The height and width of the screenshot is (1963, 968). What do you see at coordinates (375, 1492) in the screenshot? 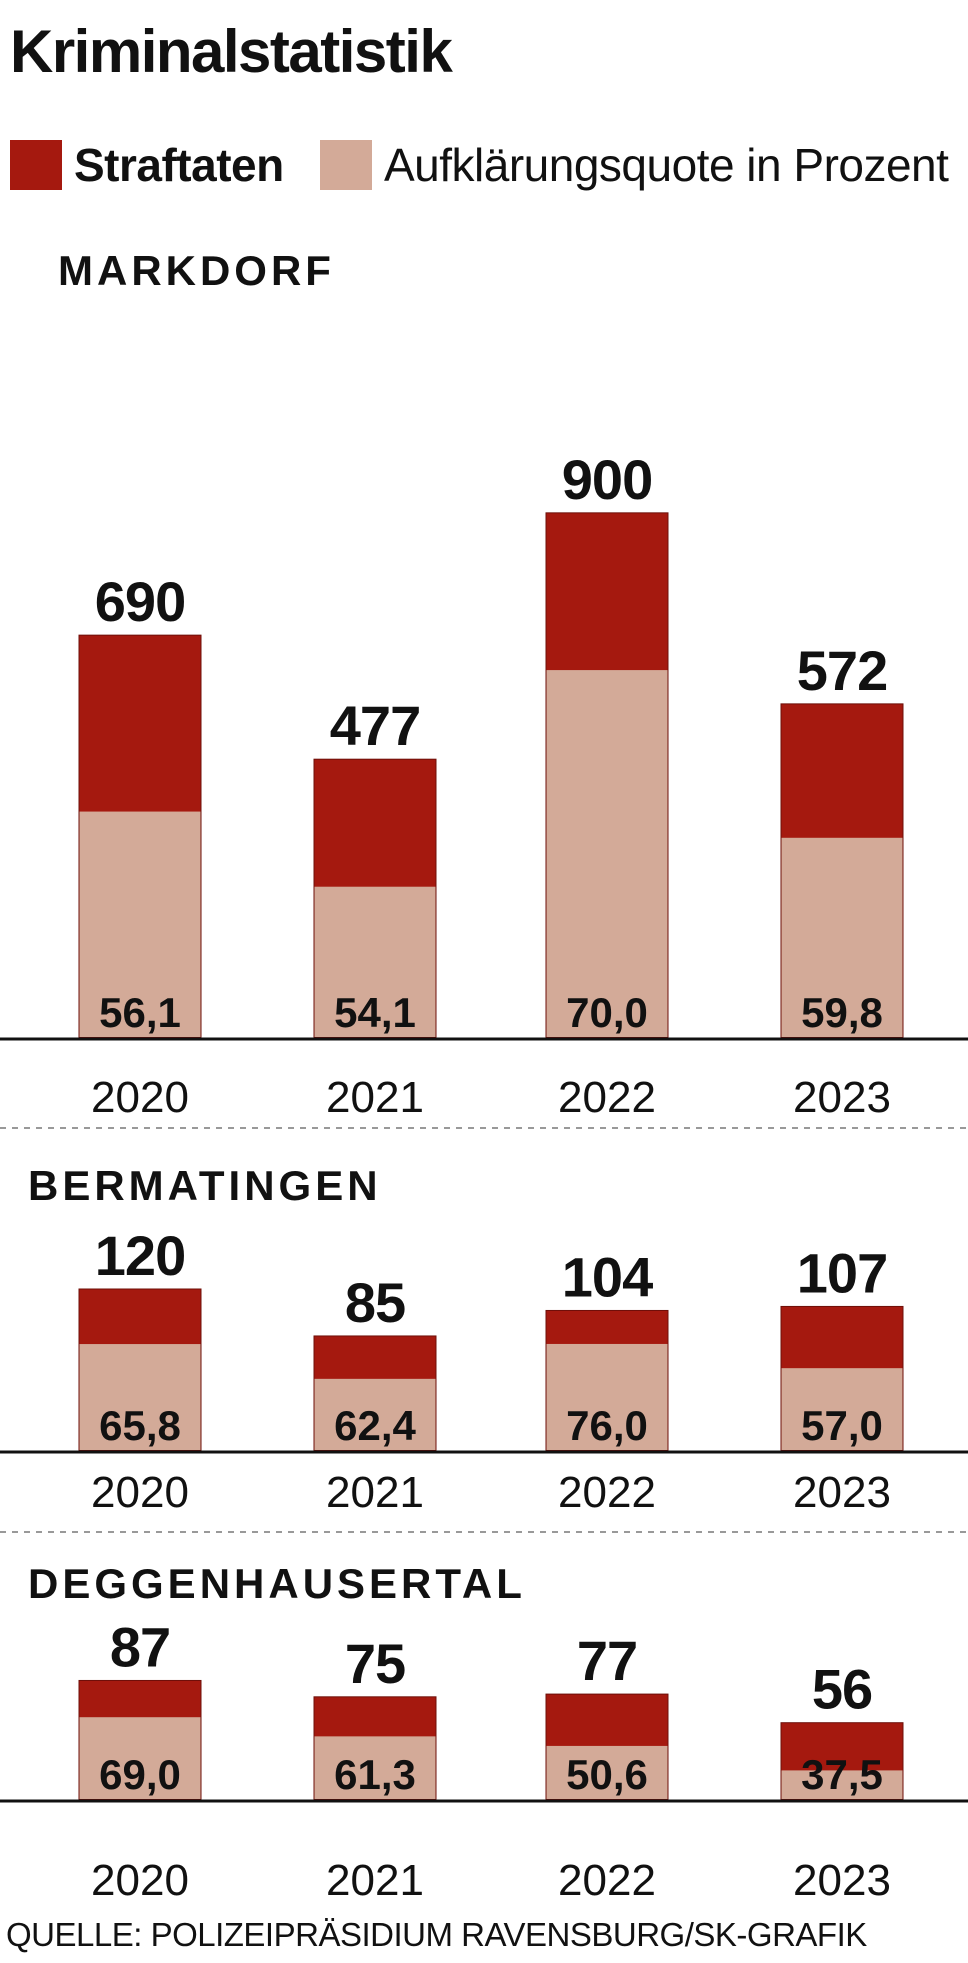
I see `tick-label-bermatingen-2021: 2021` at bounding box center [375, 1492].